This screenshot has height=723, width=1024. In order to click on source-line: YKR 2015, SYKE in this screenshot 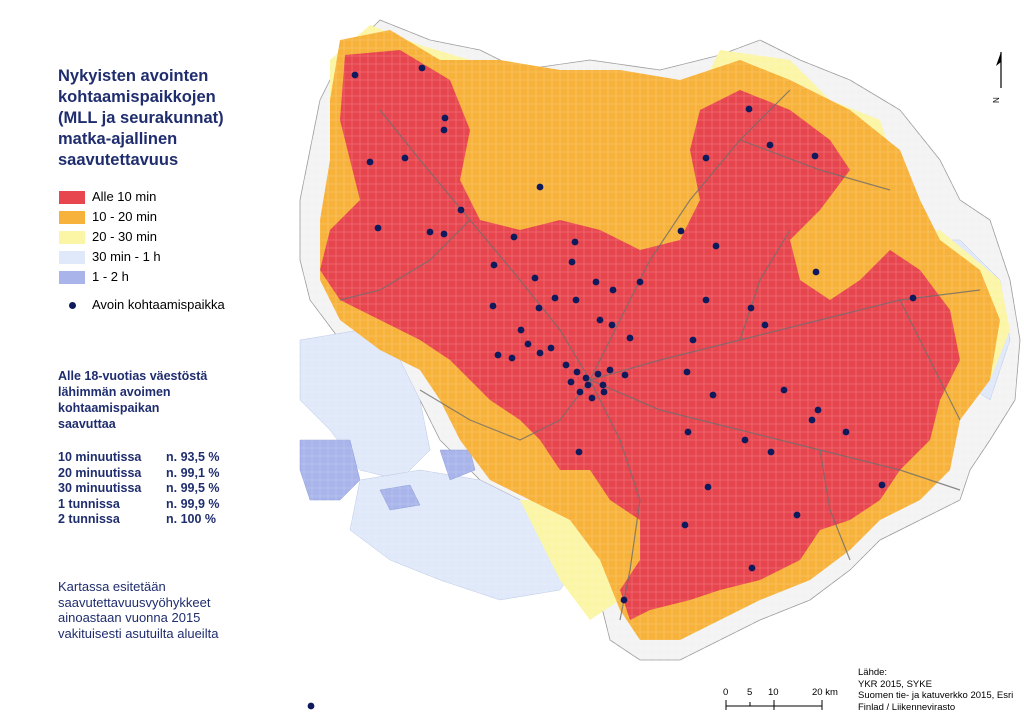, I will do `click(895, 684)`.